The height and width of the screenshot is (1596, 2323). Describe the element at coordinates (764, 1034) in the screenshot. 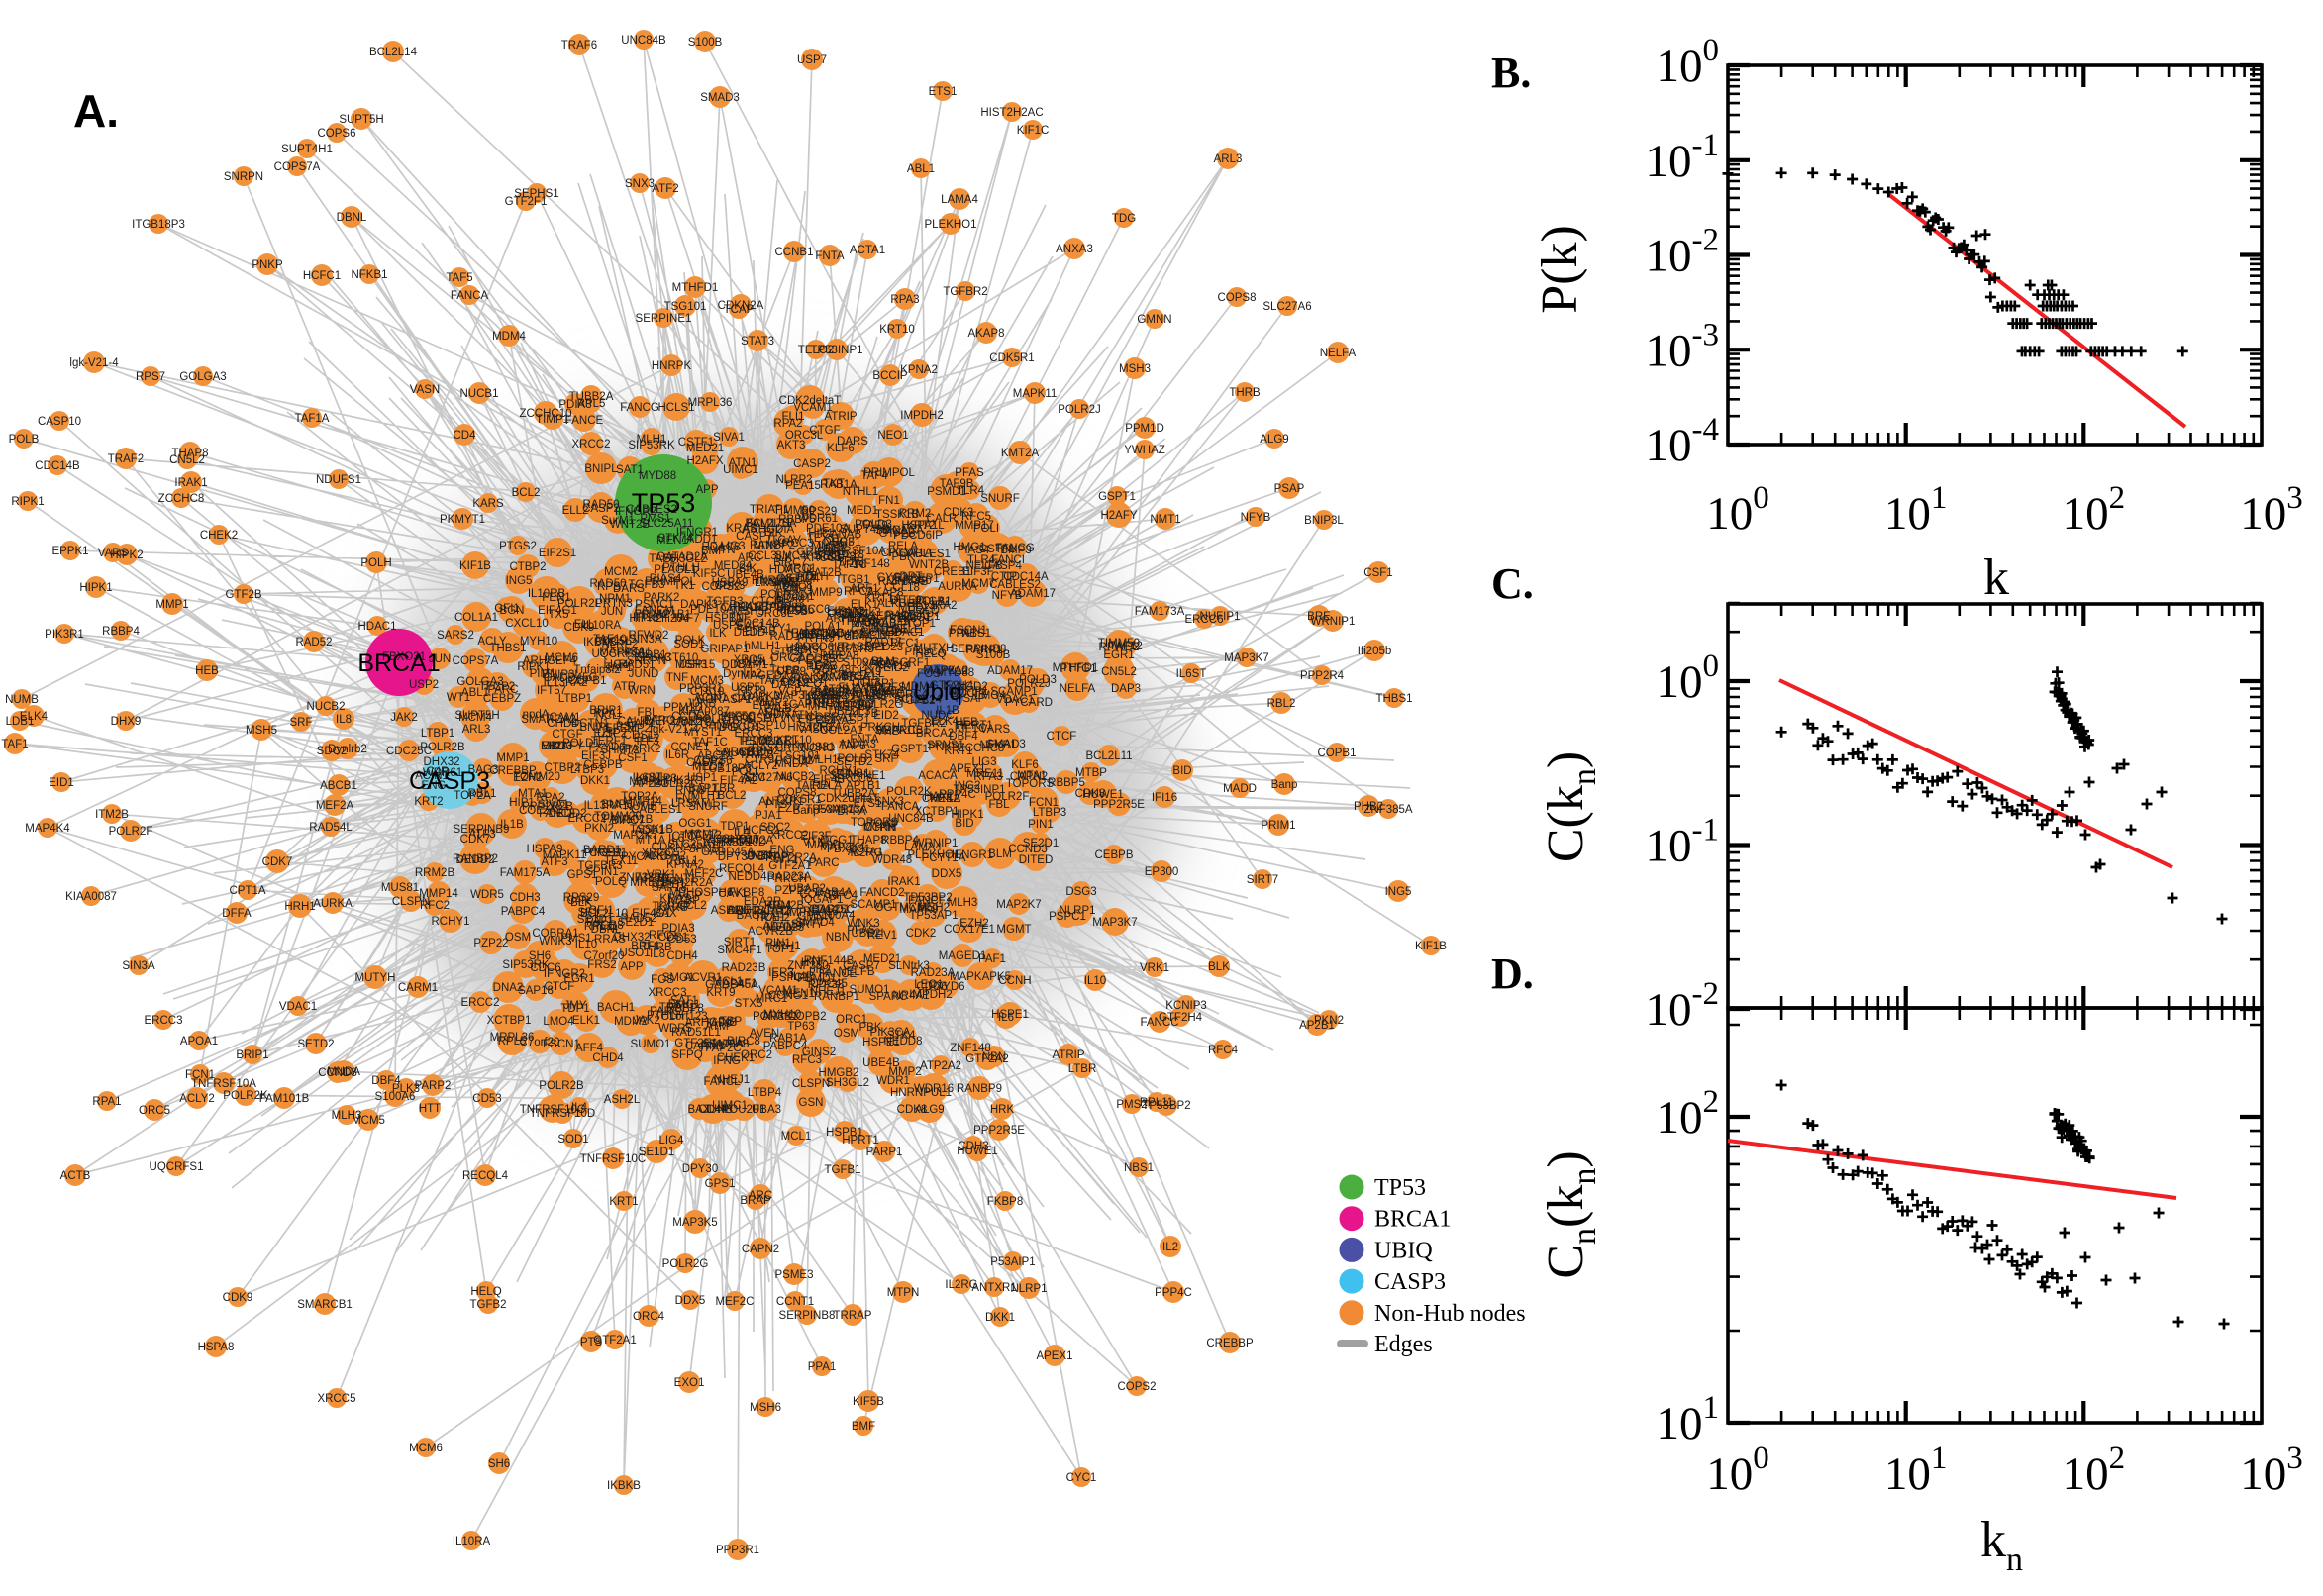

I see `svg-text: AVEN` at that location.